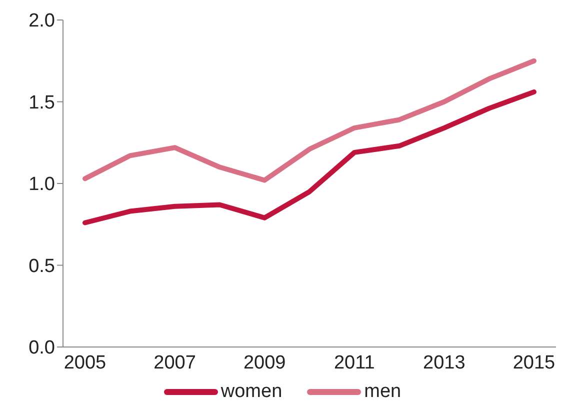 The image size is (569, 414). I want to click on x-tick-label: 2013, so click(444, 363).